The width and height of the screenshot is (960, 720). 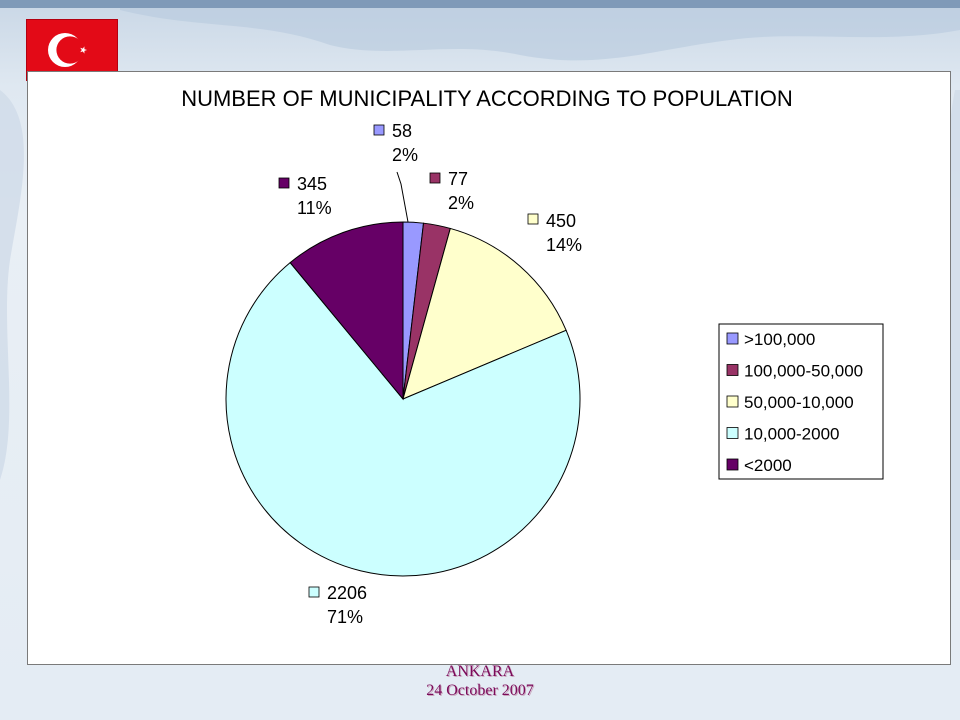 I want to click on legend-label-50000-10000: 50,000-10,000, so click(x=799, y=402).